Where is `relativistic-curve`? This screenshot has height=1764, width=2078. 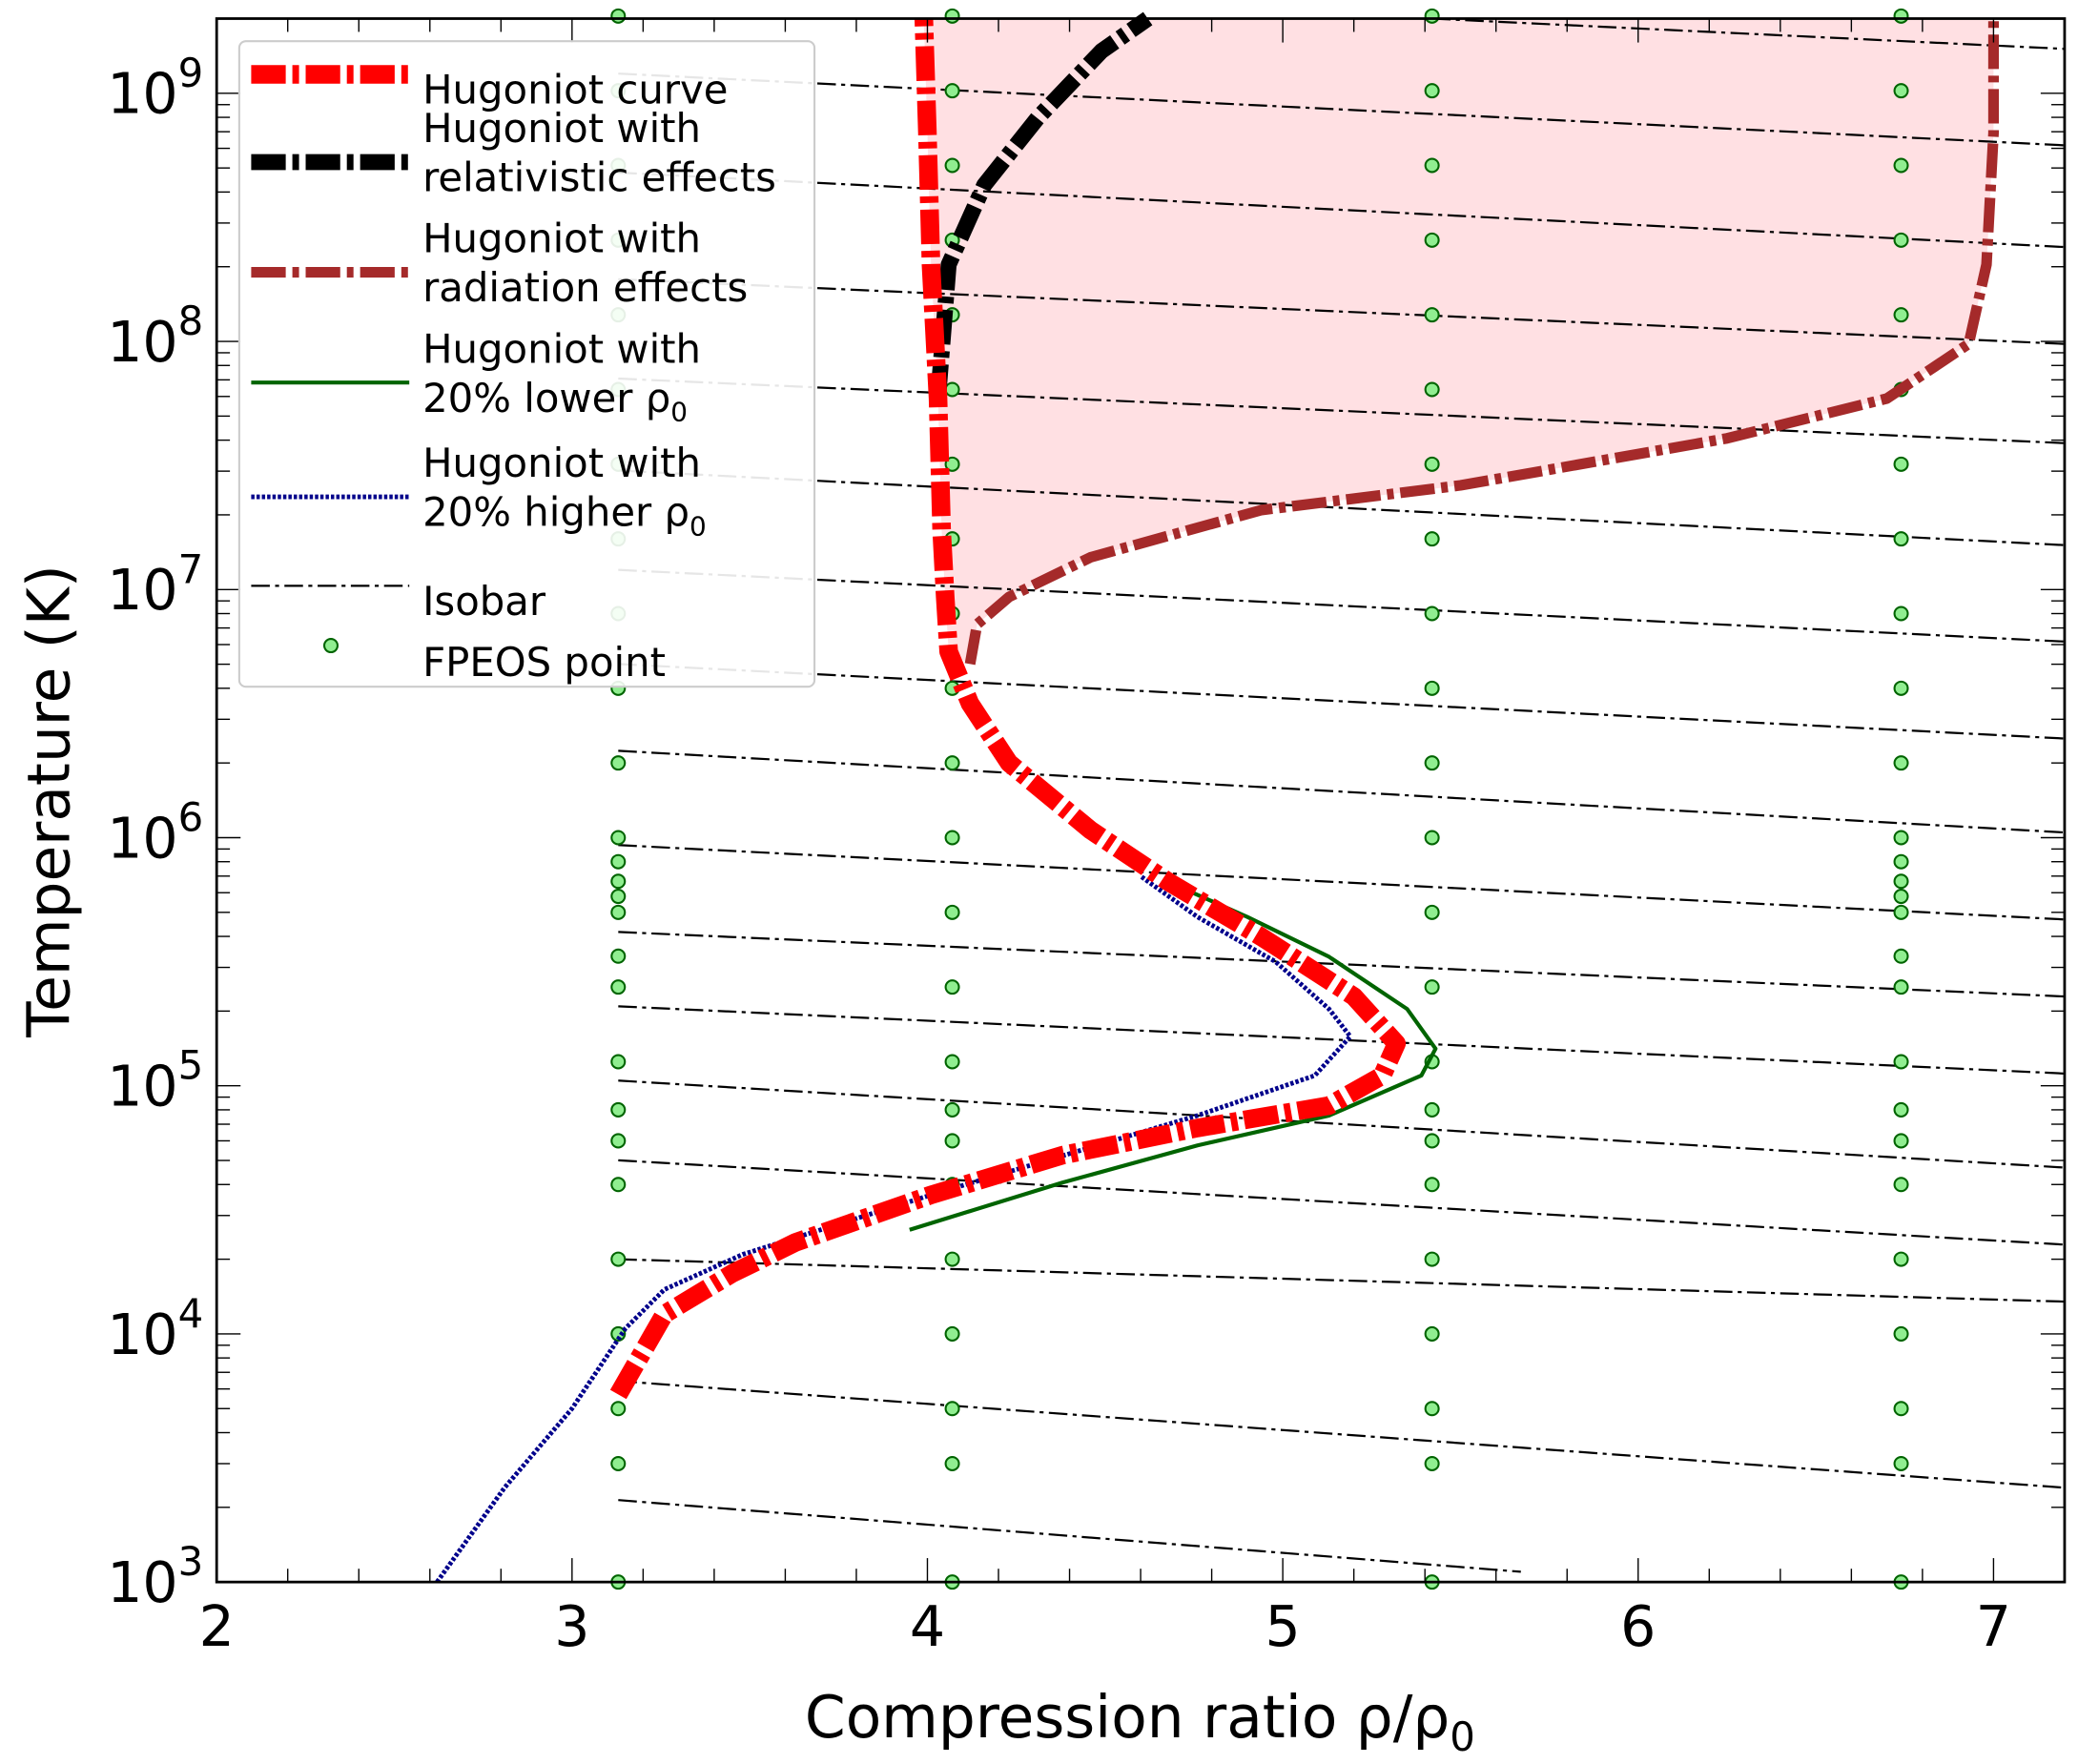
relativistic-curve is located at coordinates (1041, 205).